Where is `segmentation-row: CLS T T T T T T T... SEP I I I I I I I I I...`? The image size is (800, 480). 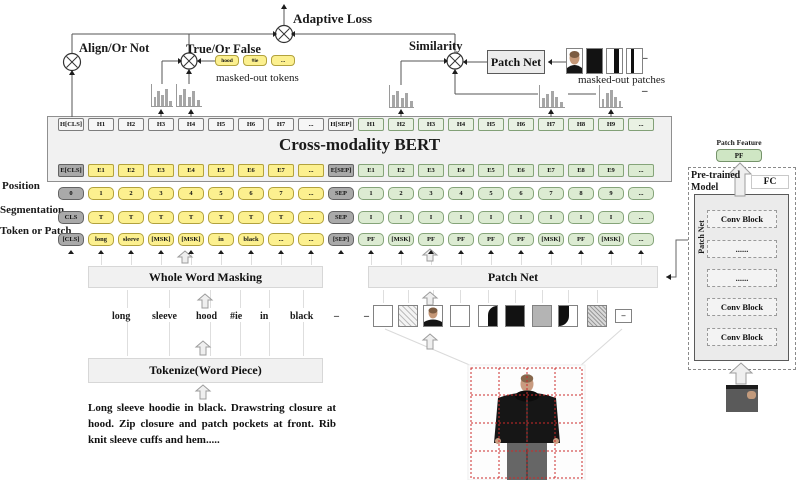 segmentation-row: CLS T T T T T T T... SEP I I I I I I I I I... is located at coordinates (356, 217).